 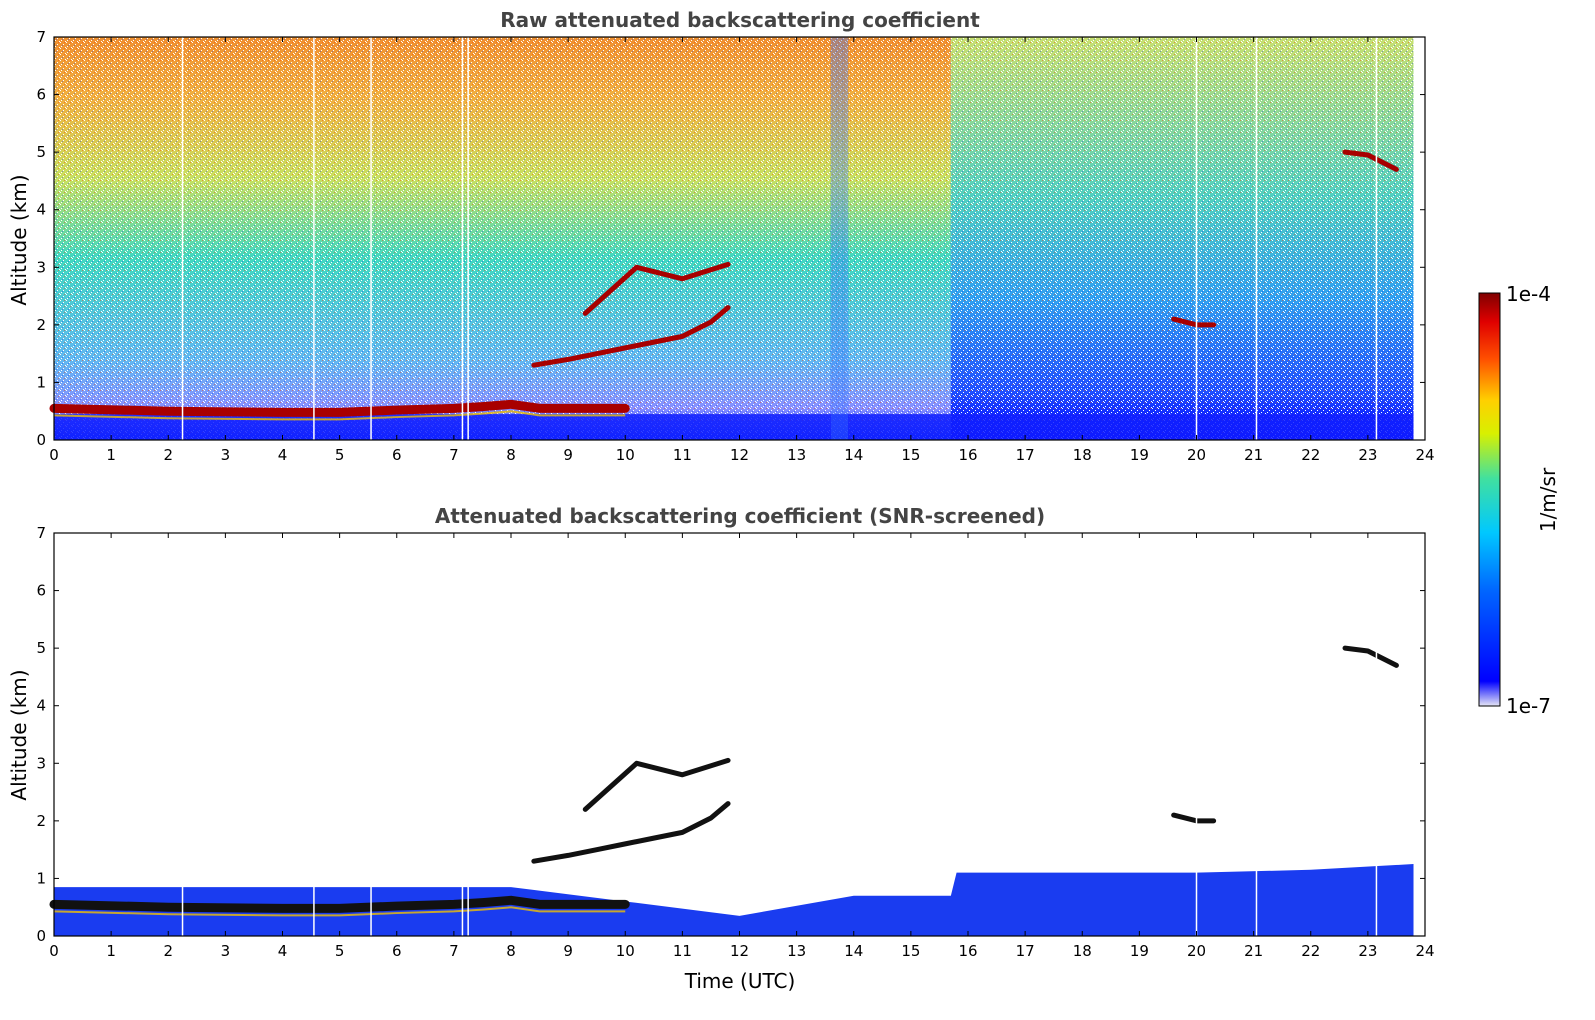 I want to click on raw-near-surface, so click(x=734, y=427).